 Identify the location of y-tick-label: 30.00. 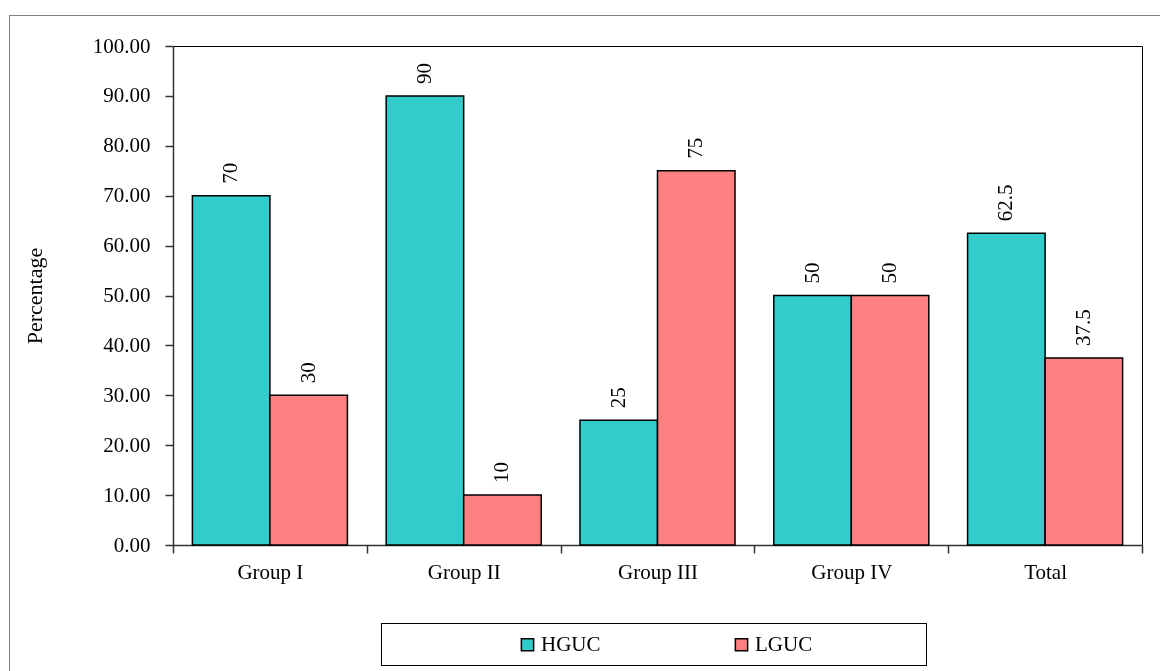
(127, 394).